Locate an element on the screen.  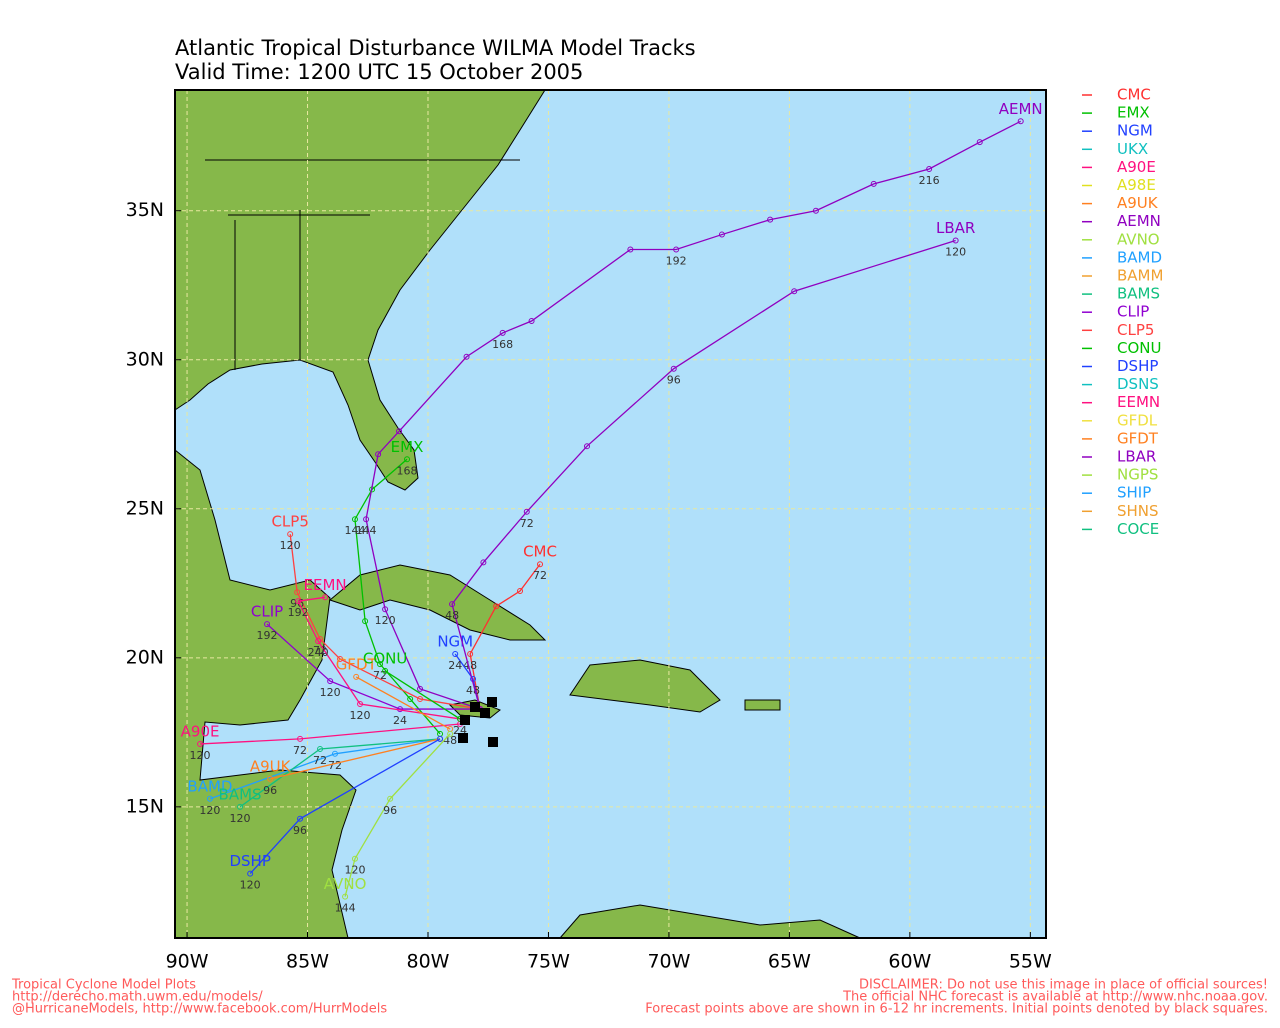
x-tick-label: 85W is located at coordinates (307, 962).